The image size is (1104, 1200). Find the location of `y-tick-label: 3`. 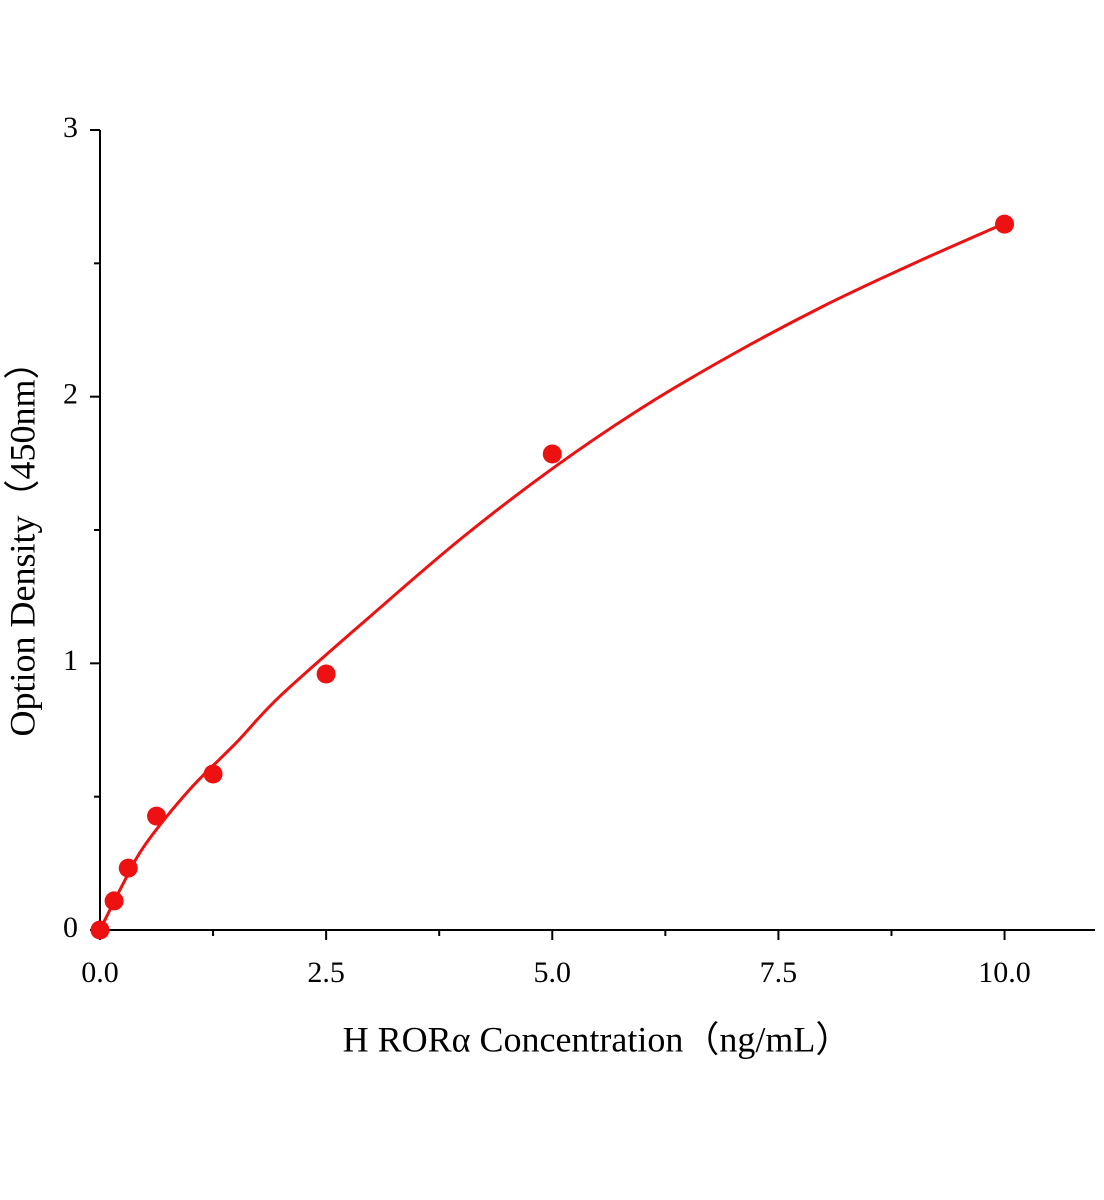

y-tick-label: 3 is located at coordinates (70, 127).